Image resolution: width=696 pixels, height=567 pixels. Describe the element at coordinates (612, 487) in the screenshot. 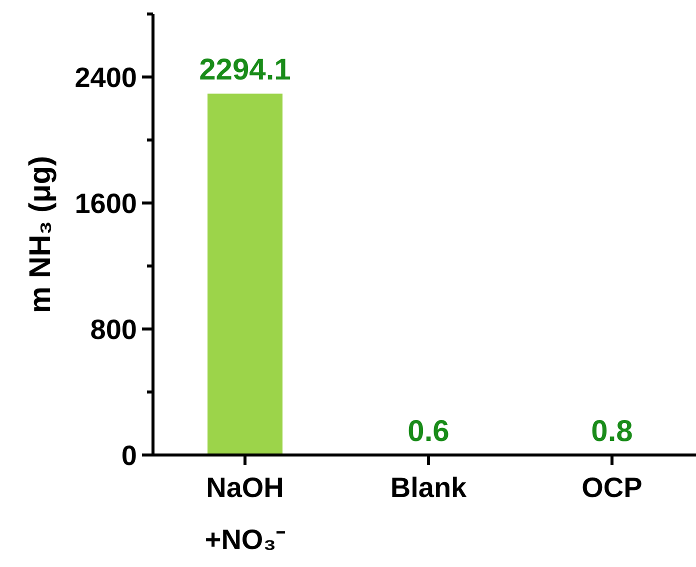

I see `x-tick-label: OCP` at that location.